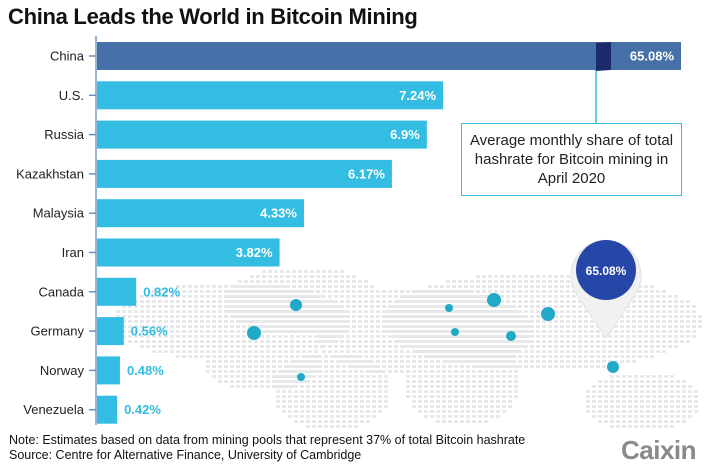 The height and width of the screenshot is (470, 705). I want to click on category-label: U.S., so click(71, 95).